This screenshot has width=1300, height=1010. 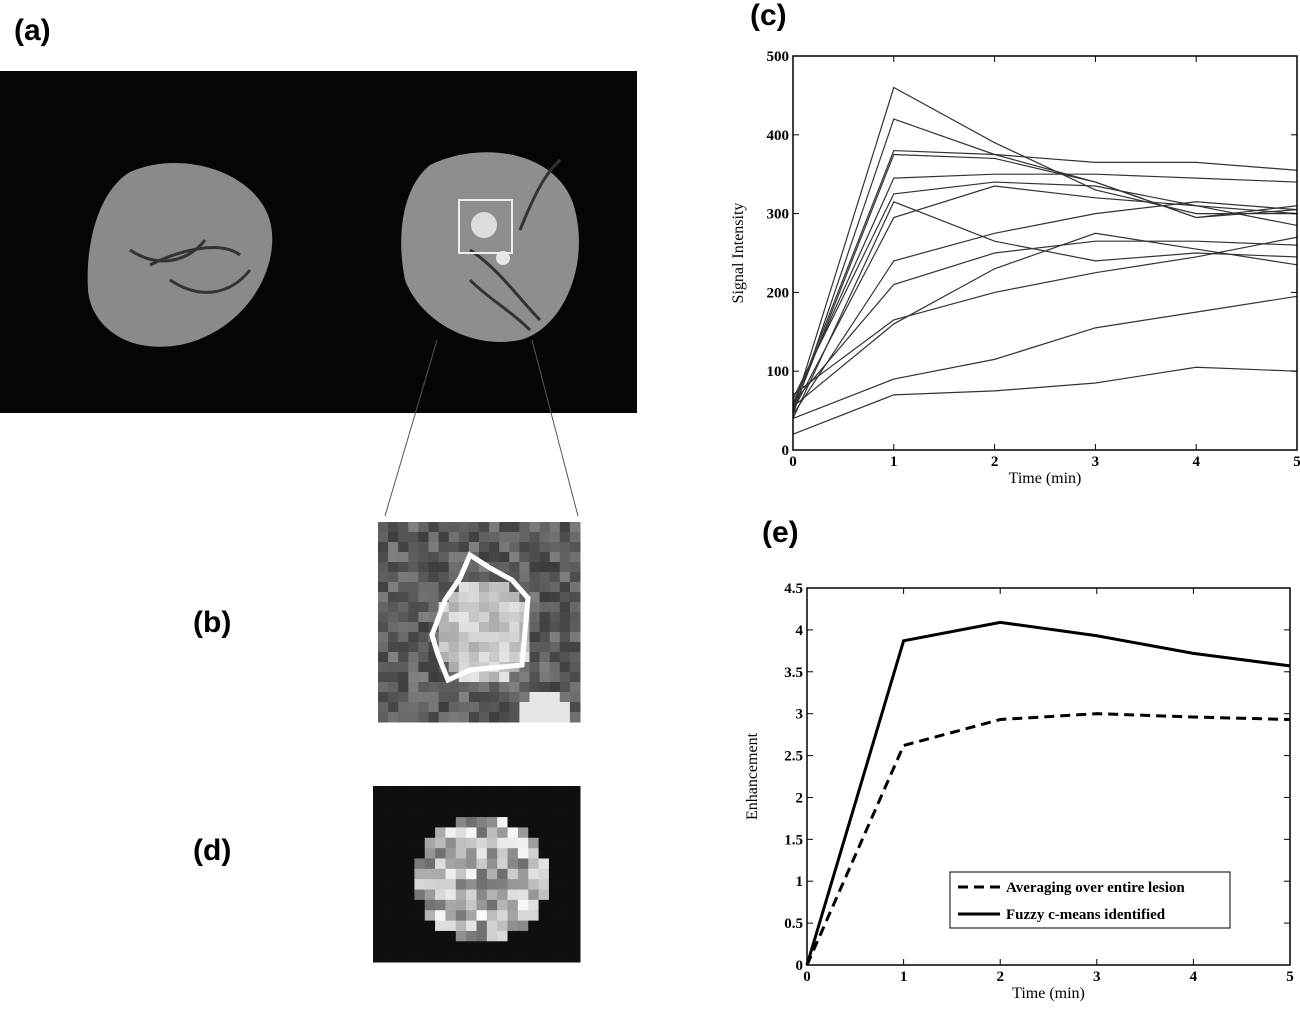 I want to click on x-tick-label: 1, so click(x=904, y=977).